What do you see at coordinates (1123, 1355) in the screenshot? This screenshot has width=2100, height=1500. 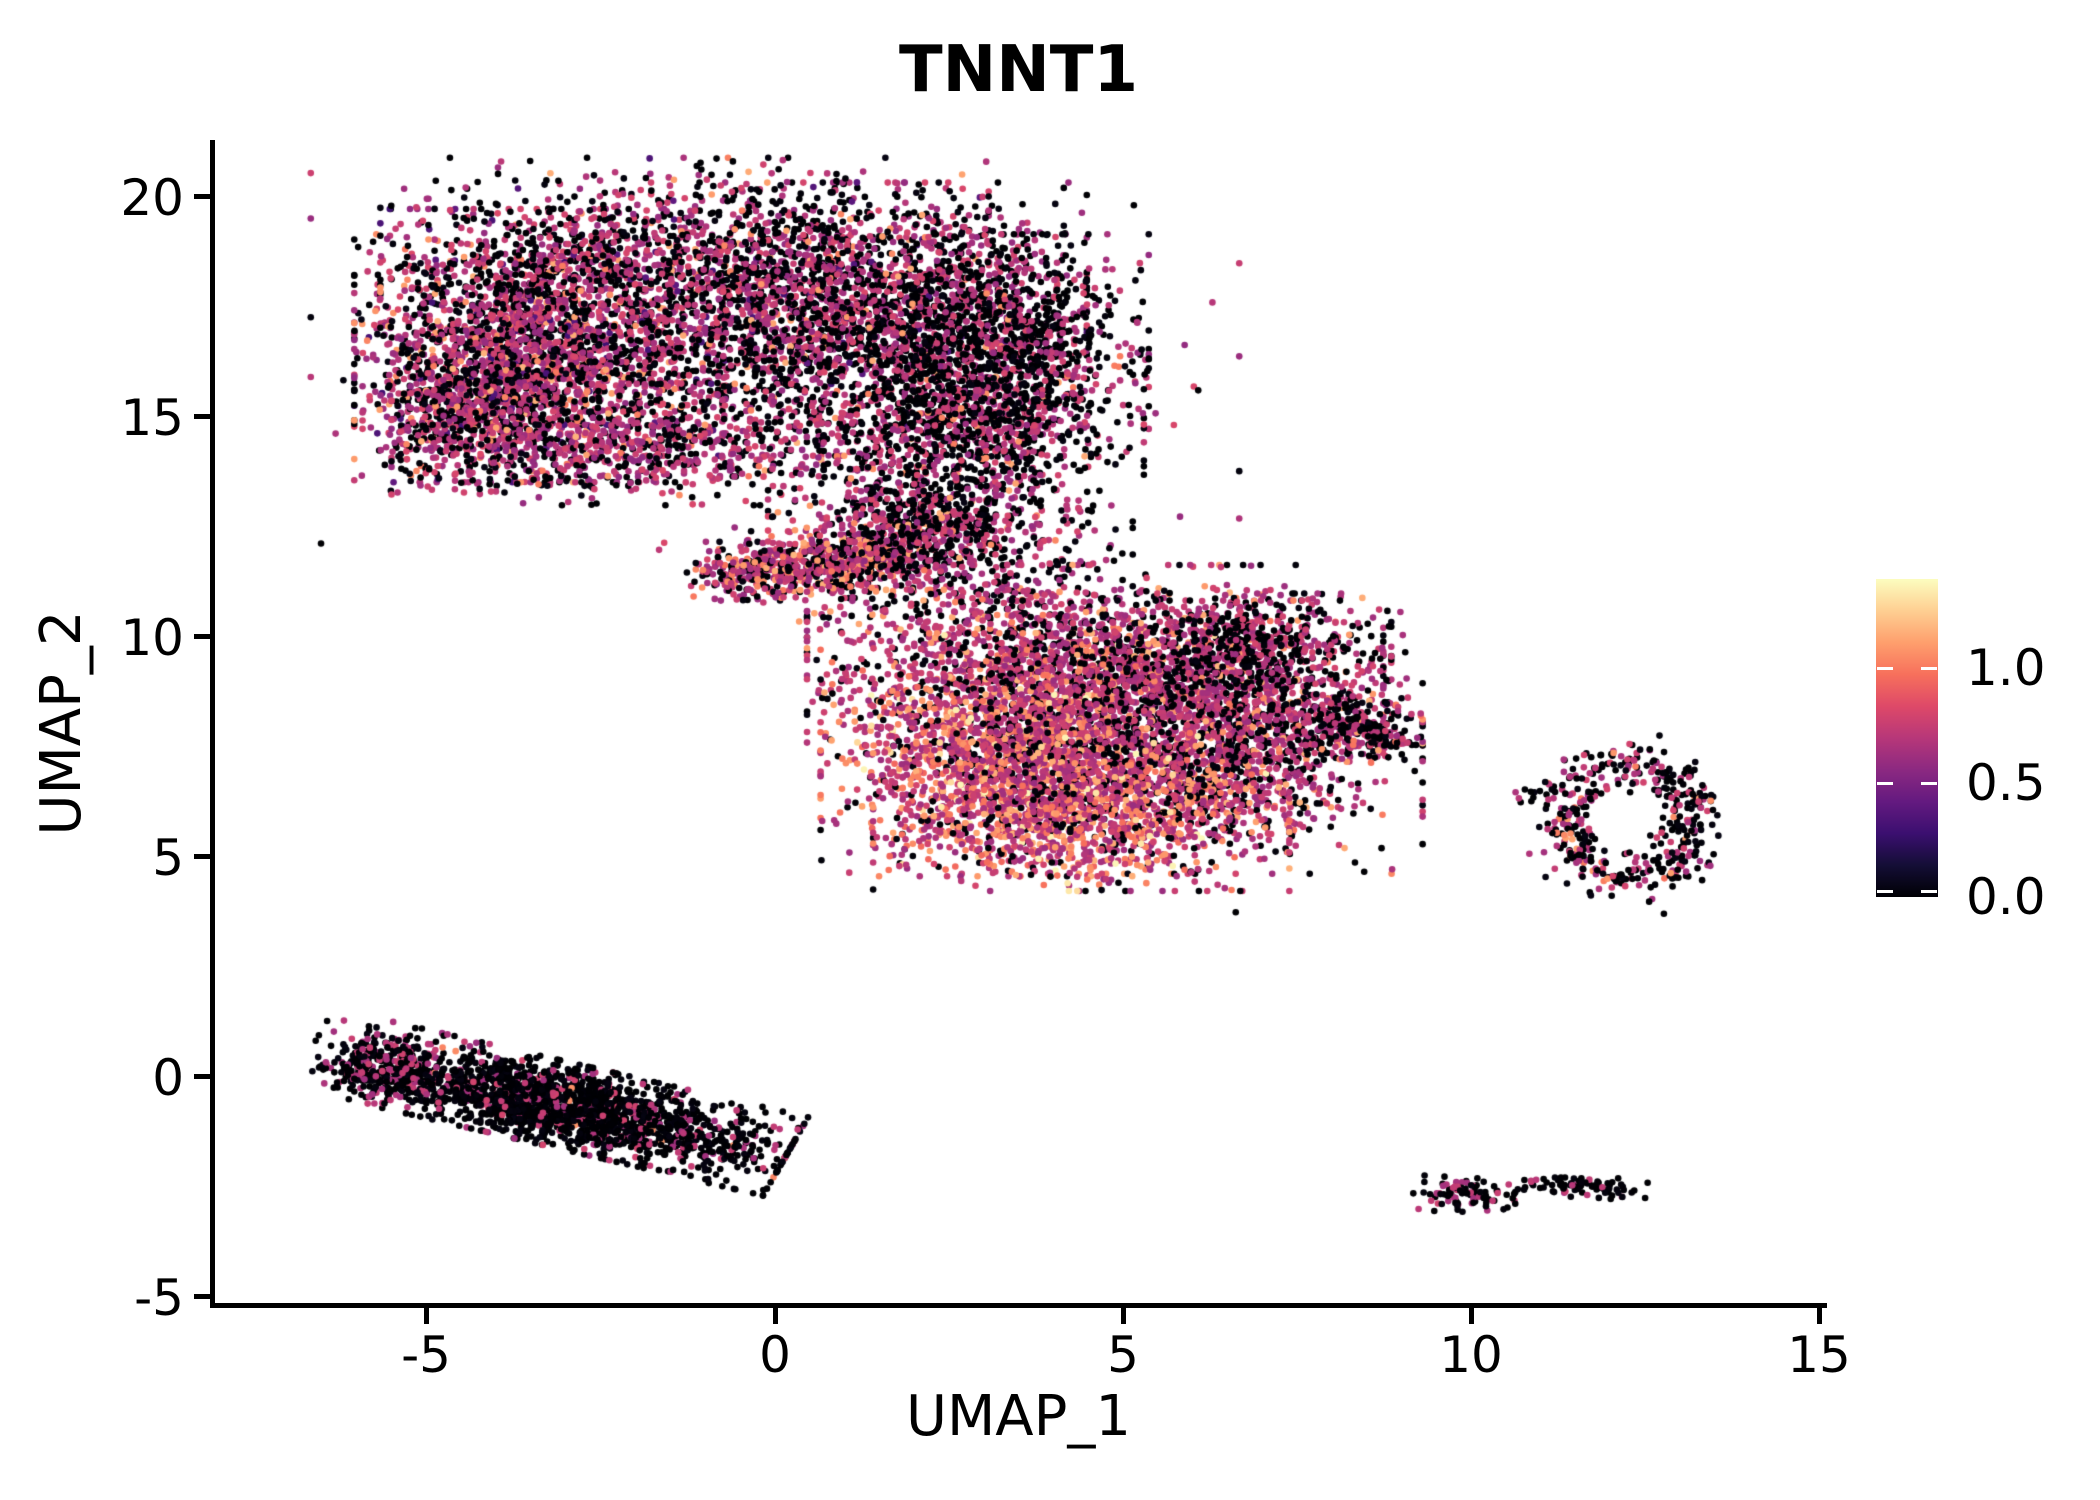 I see `x-tick-label: 5` at bounding box center [1123, 1355].